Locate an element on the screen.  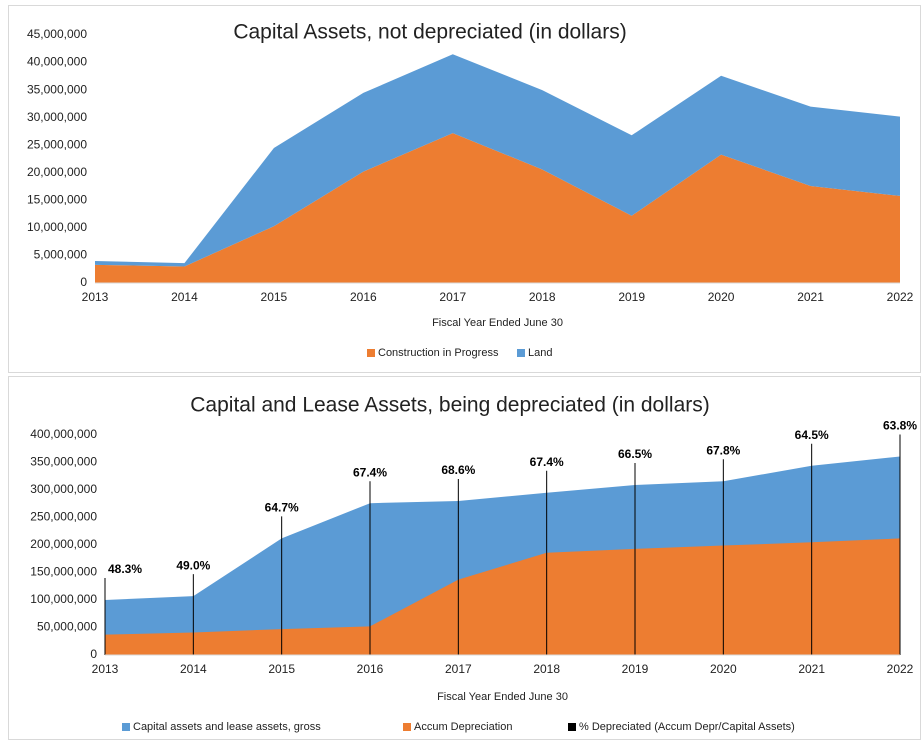
data-label: 67.8% is located at coordinates (723, 450).